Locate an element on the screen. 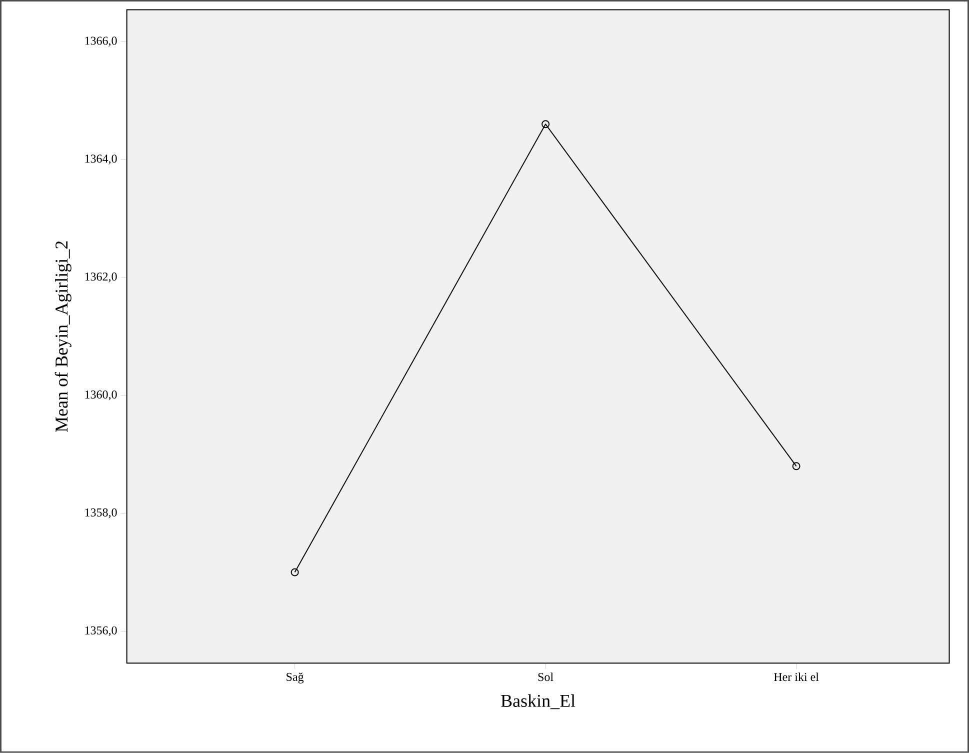  y-axis-title: Mean of Beyin_Agirligi_2 is located at coordinates (63, 336).